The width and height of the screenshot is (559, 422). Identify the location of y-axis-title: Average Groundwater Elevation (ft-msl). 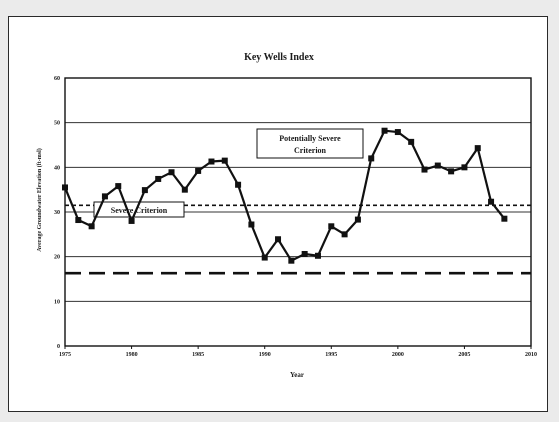
(39, 199).